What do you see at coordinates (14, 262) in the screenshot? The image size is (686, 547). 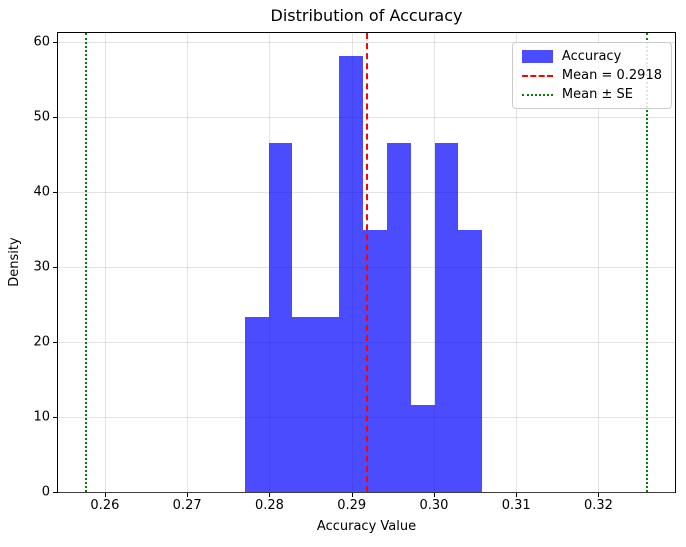 I see `y-axis-label: Density` at bounding box center [14, 262].